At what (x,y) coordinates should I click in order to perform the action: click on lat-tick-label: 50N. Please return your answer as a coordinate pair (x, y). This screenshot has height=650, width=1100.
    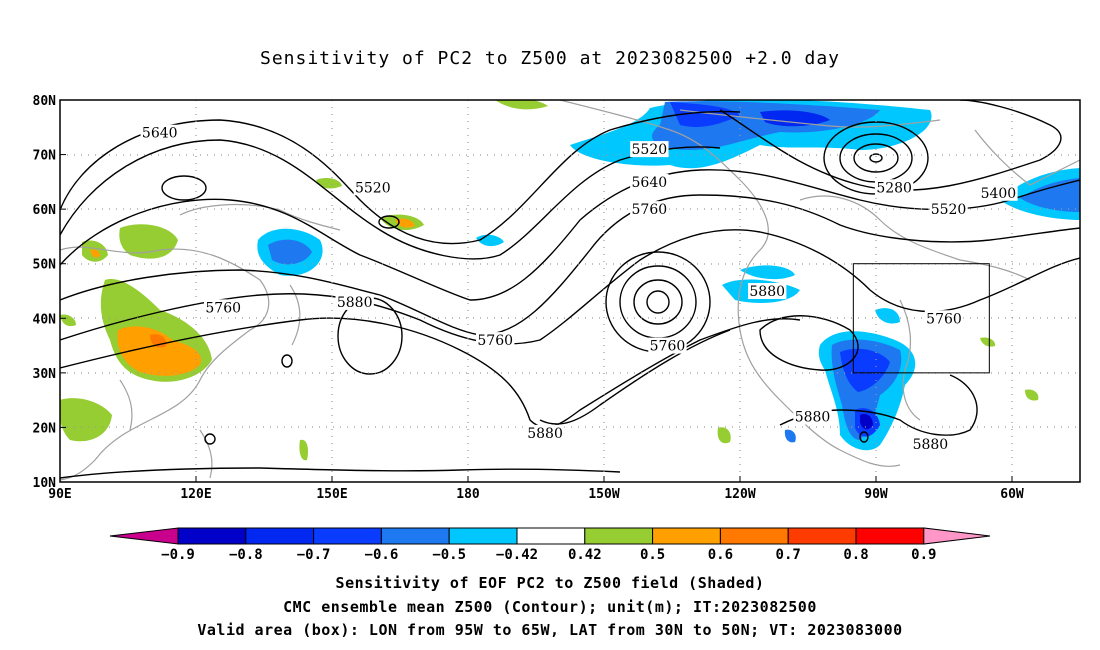
    Looking at the image, I should click on (45, 265).